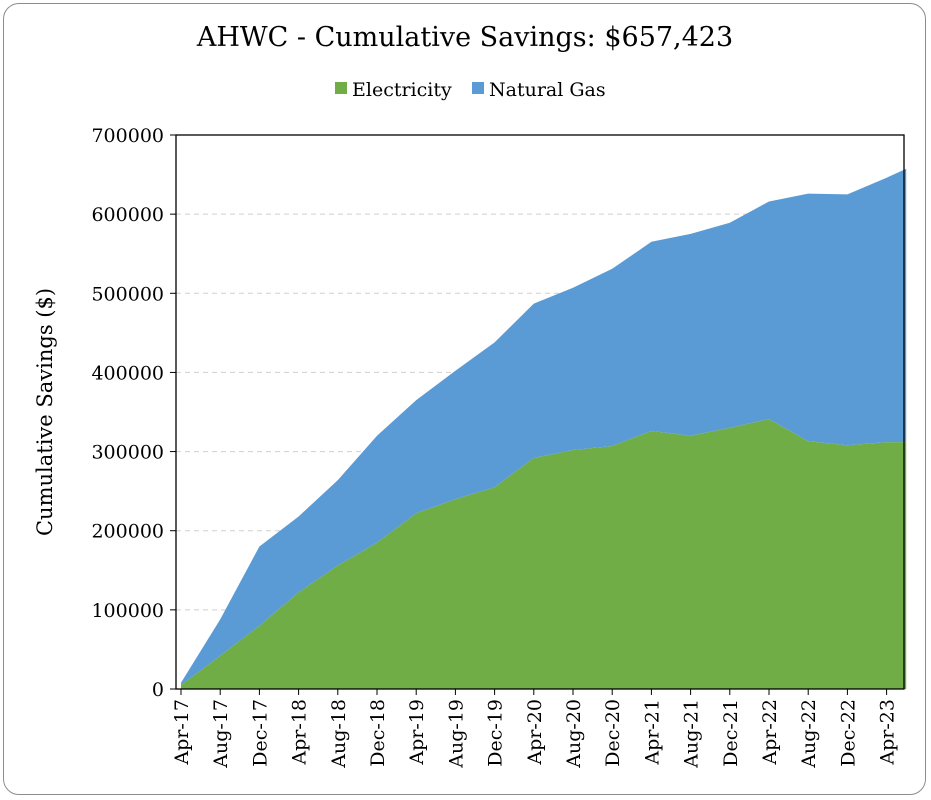 The height and width of the screenshot is (800, 931). I want to click on x-tick-label: Aug-21, so click(692, 734).